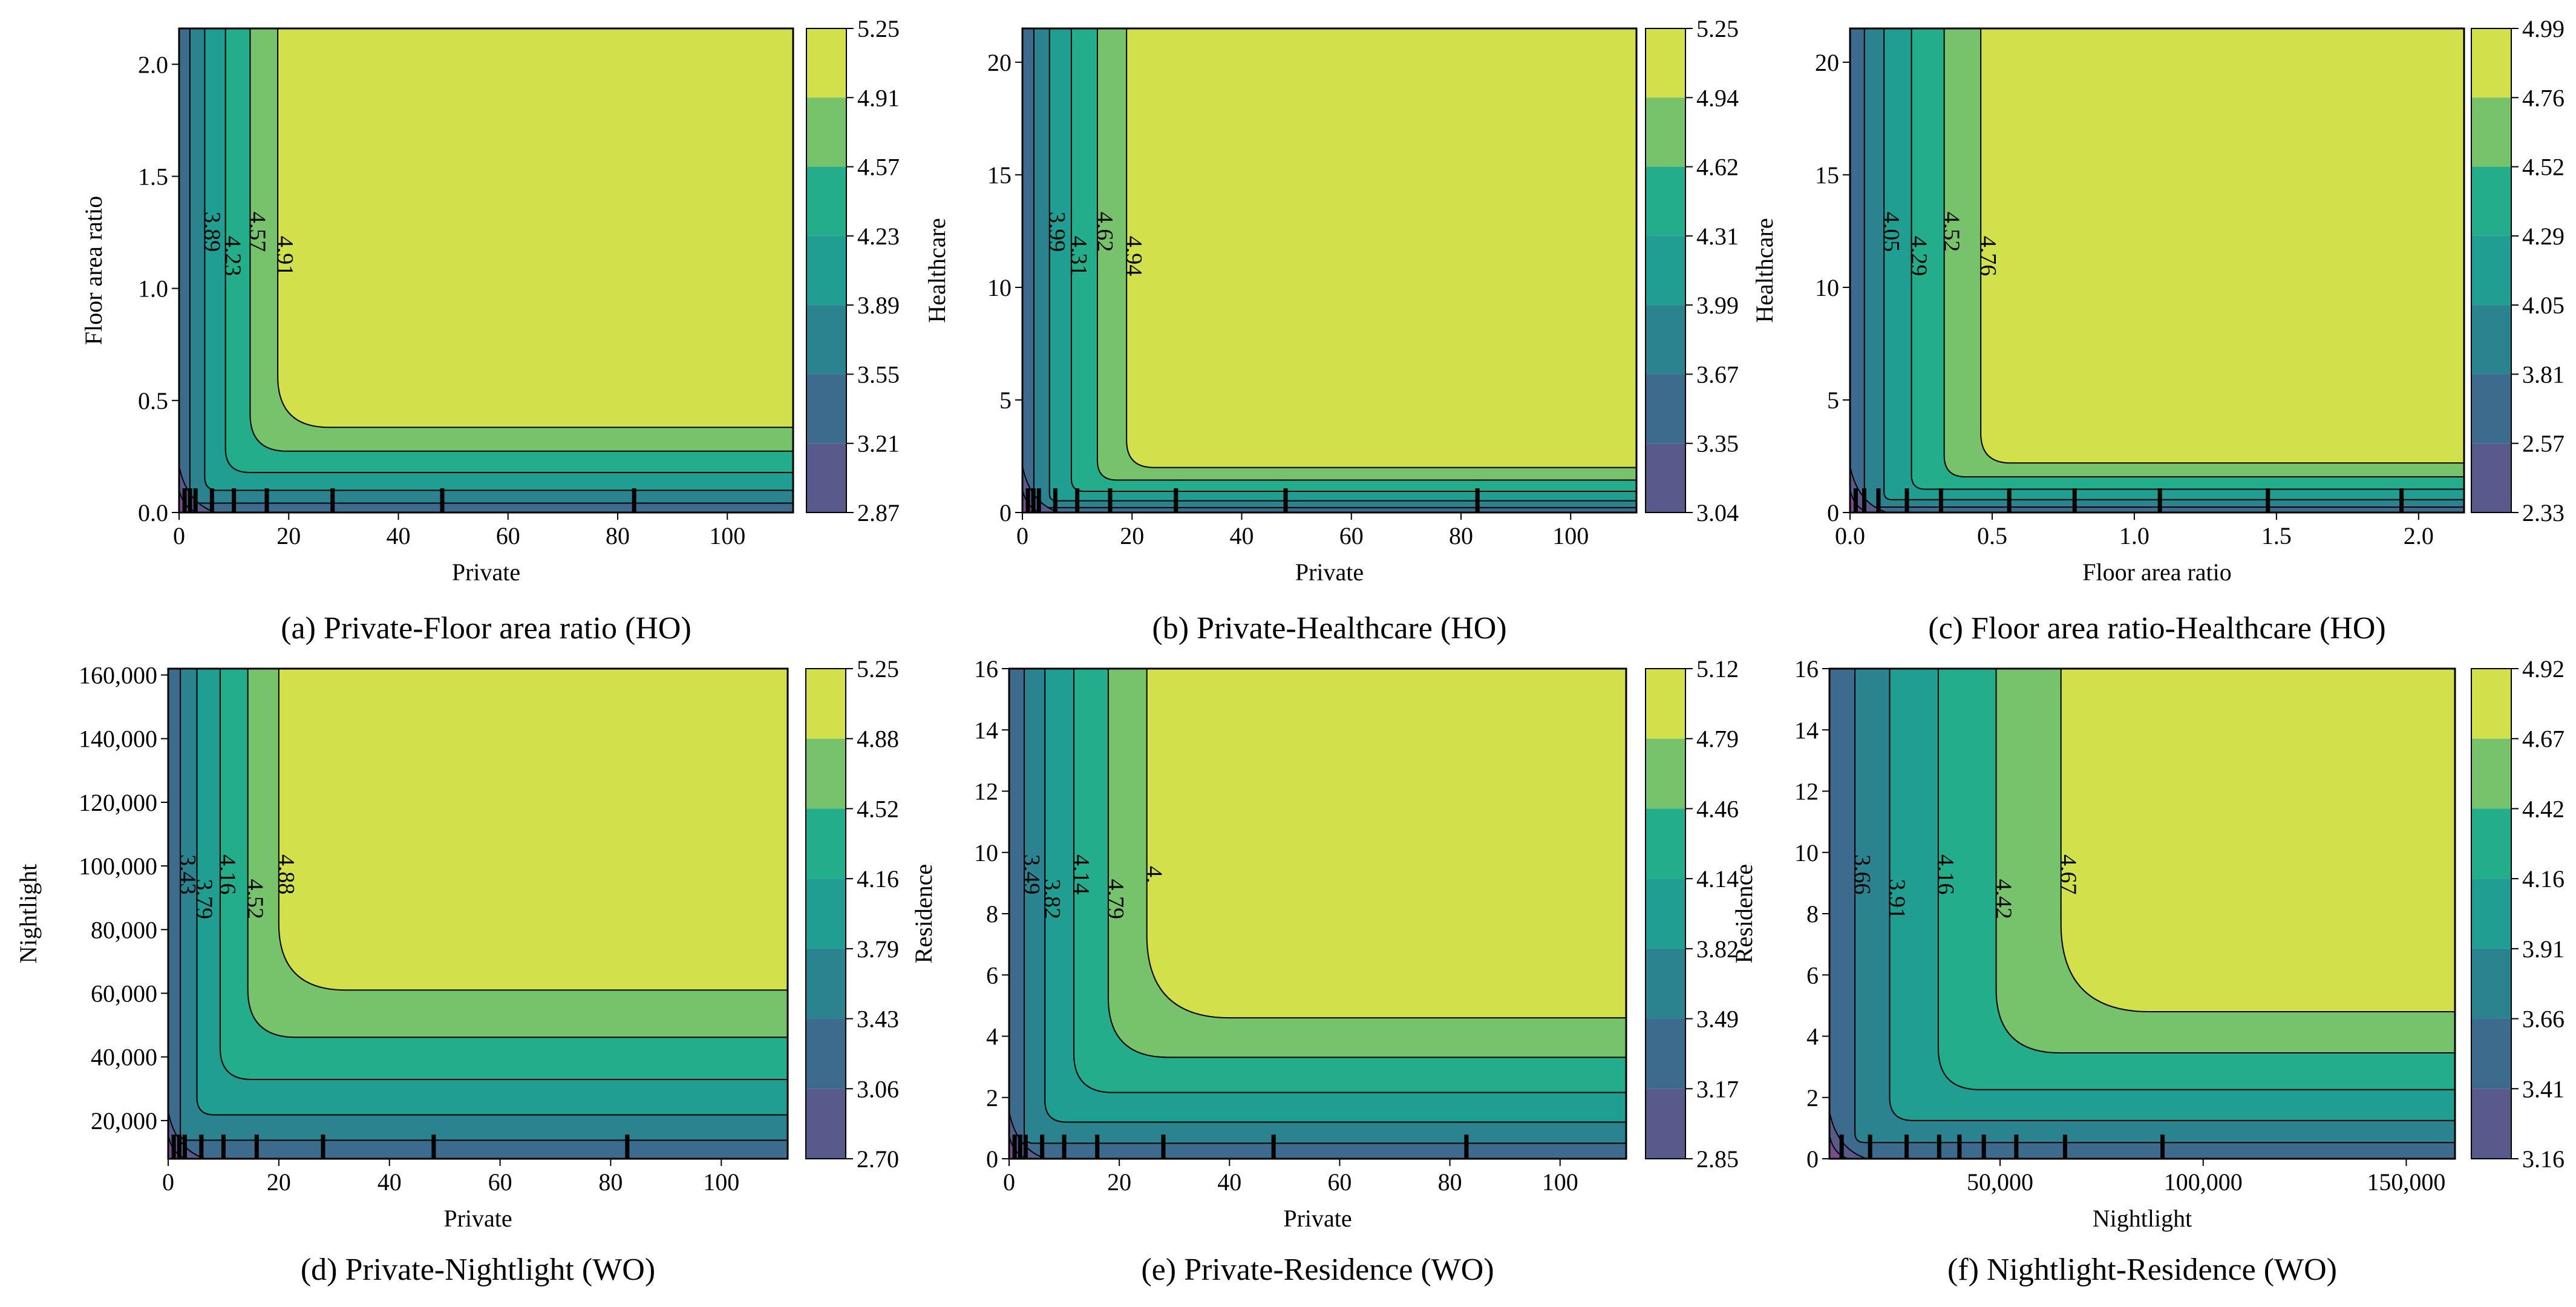 This screenshot has width=2576, height=1307. Describe the element at coordinates (878, 512) in the screenshot. I see `colorbar-label: 2.87` at that location.